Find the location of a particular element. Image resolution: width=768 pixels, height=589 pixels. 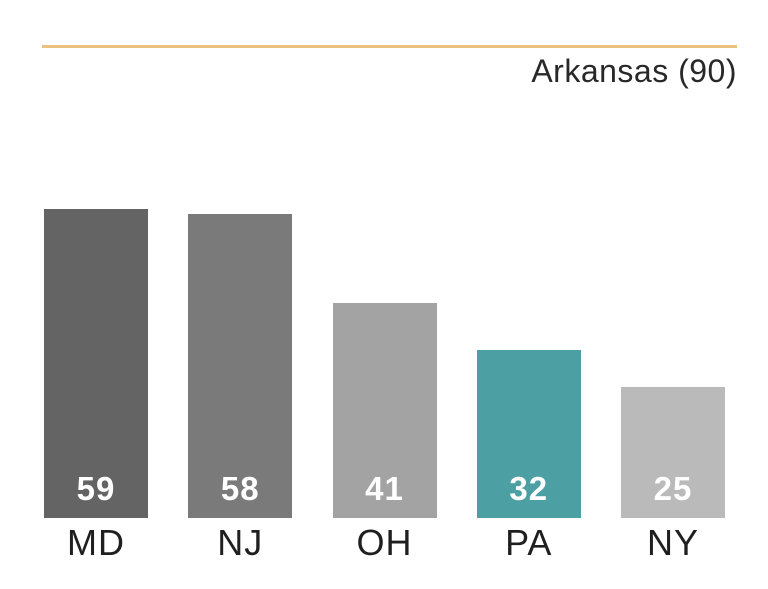

bar-label-pa: PA is located at coordinates (529, 542).